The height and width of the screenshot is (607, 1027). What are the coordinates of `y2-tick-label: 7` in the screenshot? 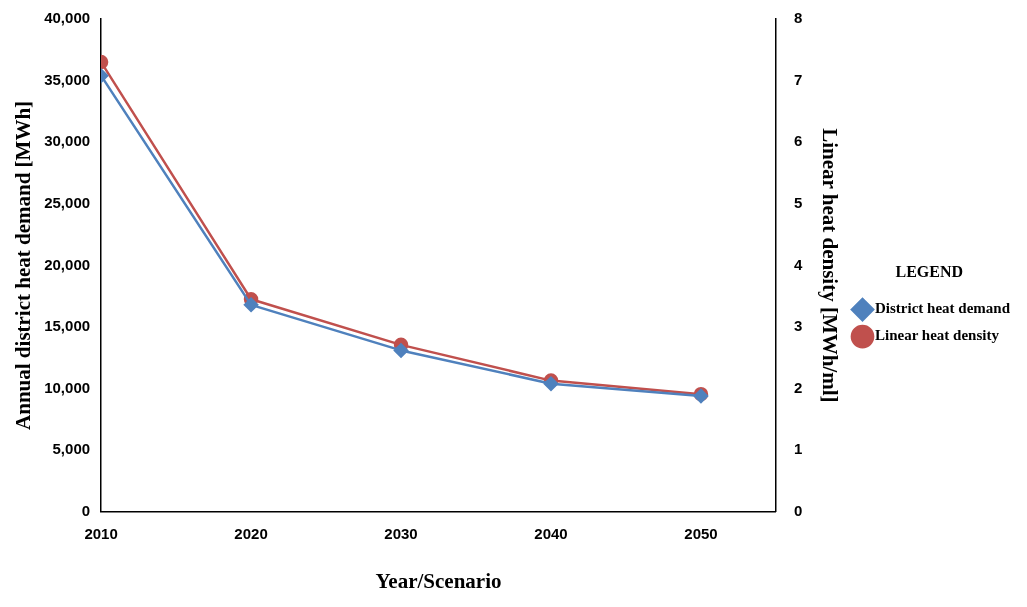 It's located at (798, 79).